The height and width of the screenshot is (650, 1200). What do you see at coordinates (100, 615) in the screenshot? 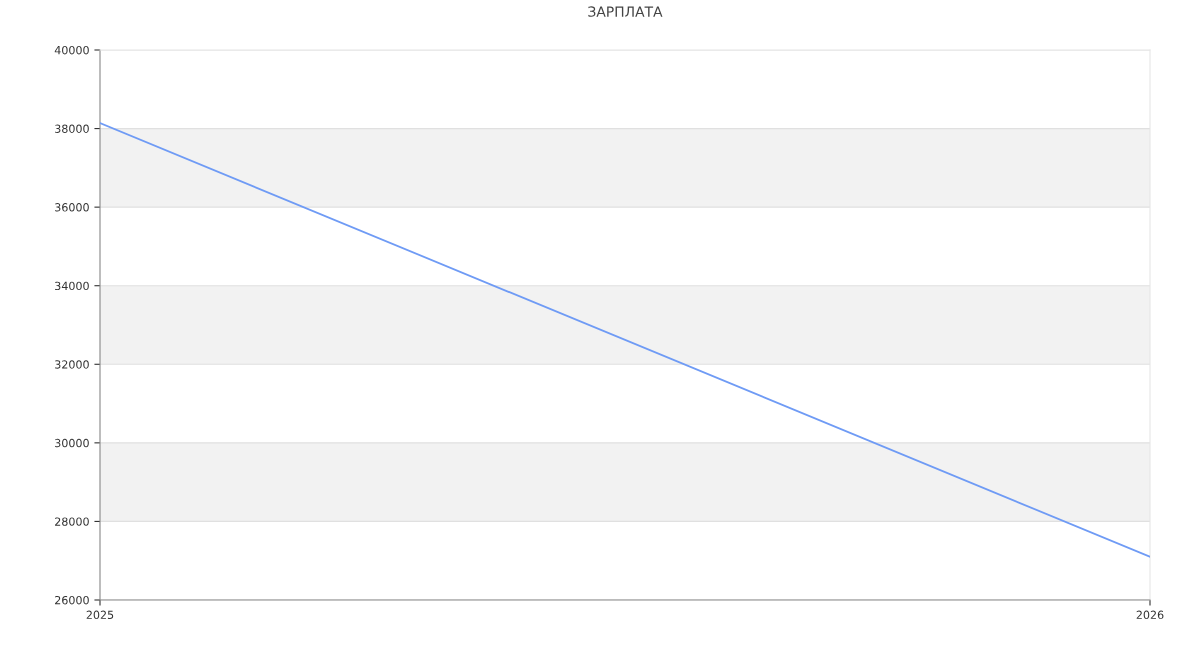
I see `x-tick-label: 2025` at bounding box center [100, 615].